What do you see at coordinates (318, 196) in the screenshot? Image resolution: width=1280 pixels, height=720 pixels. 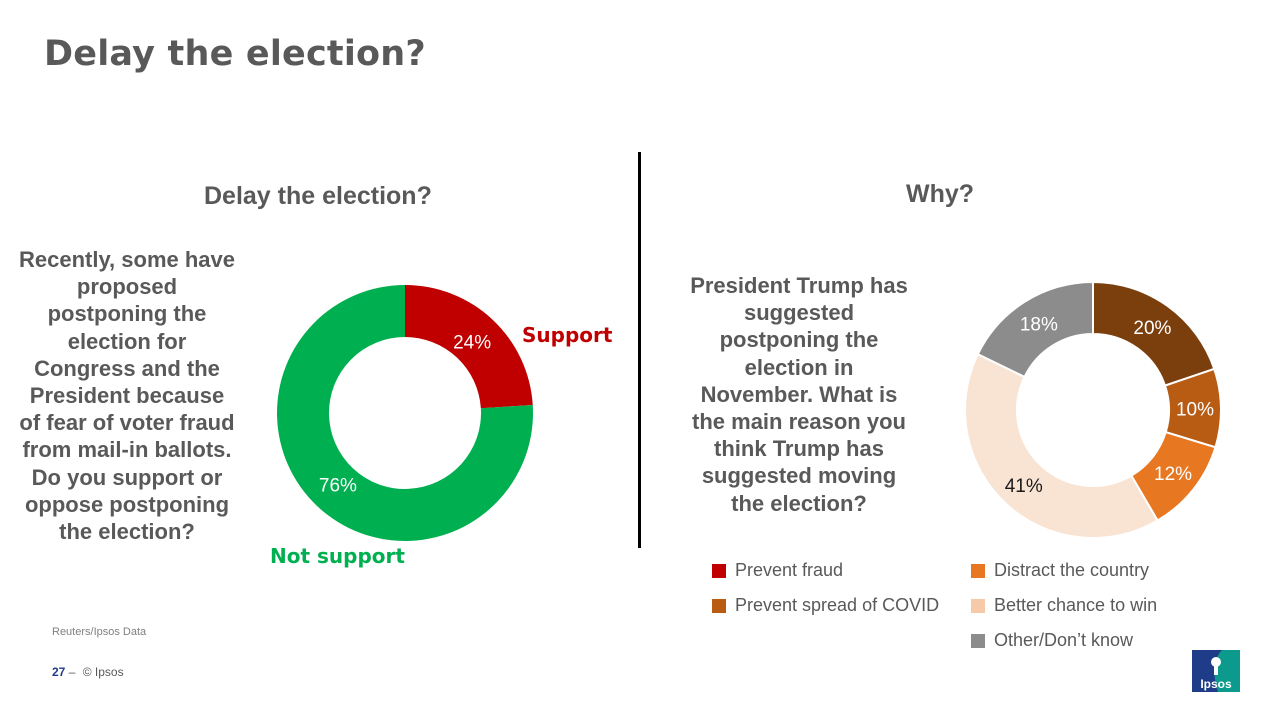 I see `left-chart-title: Delay the election?` at bounding box center [318, 196].